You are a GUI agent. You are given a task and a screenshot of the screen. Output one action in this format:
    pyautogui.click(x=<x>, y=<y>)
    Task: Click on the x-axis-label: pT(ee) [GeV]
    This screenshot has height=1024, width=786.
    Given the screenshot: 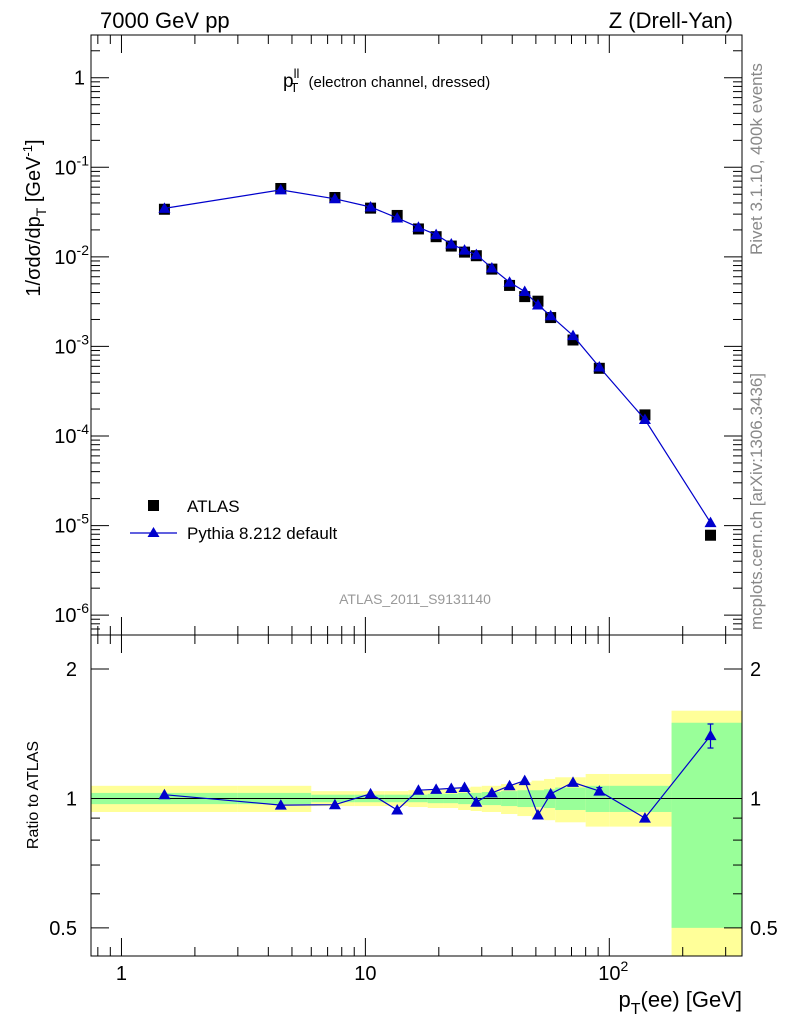 What is the action you would take?
    pyautogui.click(x=680, y=1002)
    